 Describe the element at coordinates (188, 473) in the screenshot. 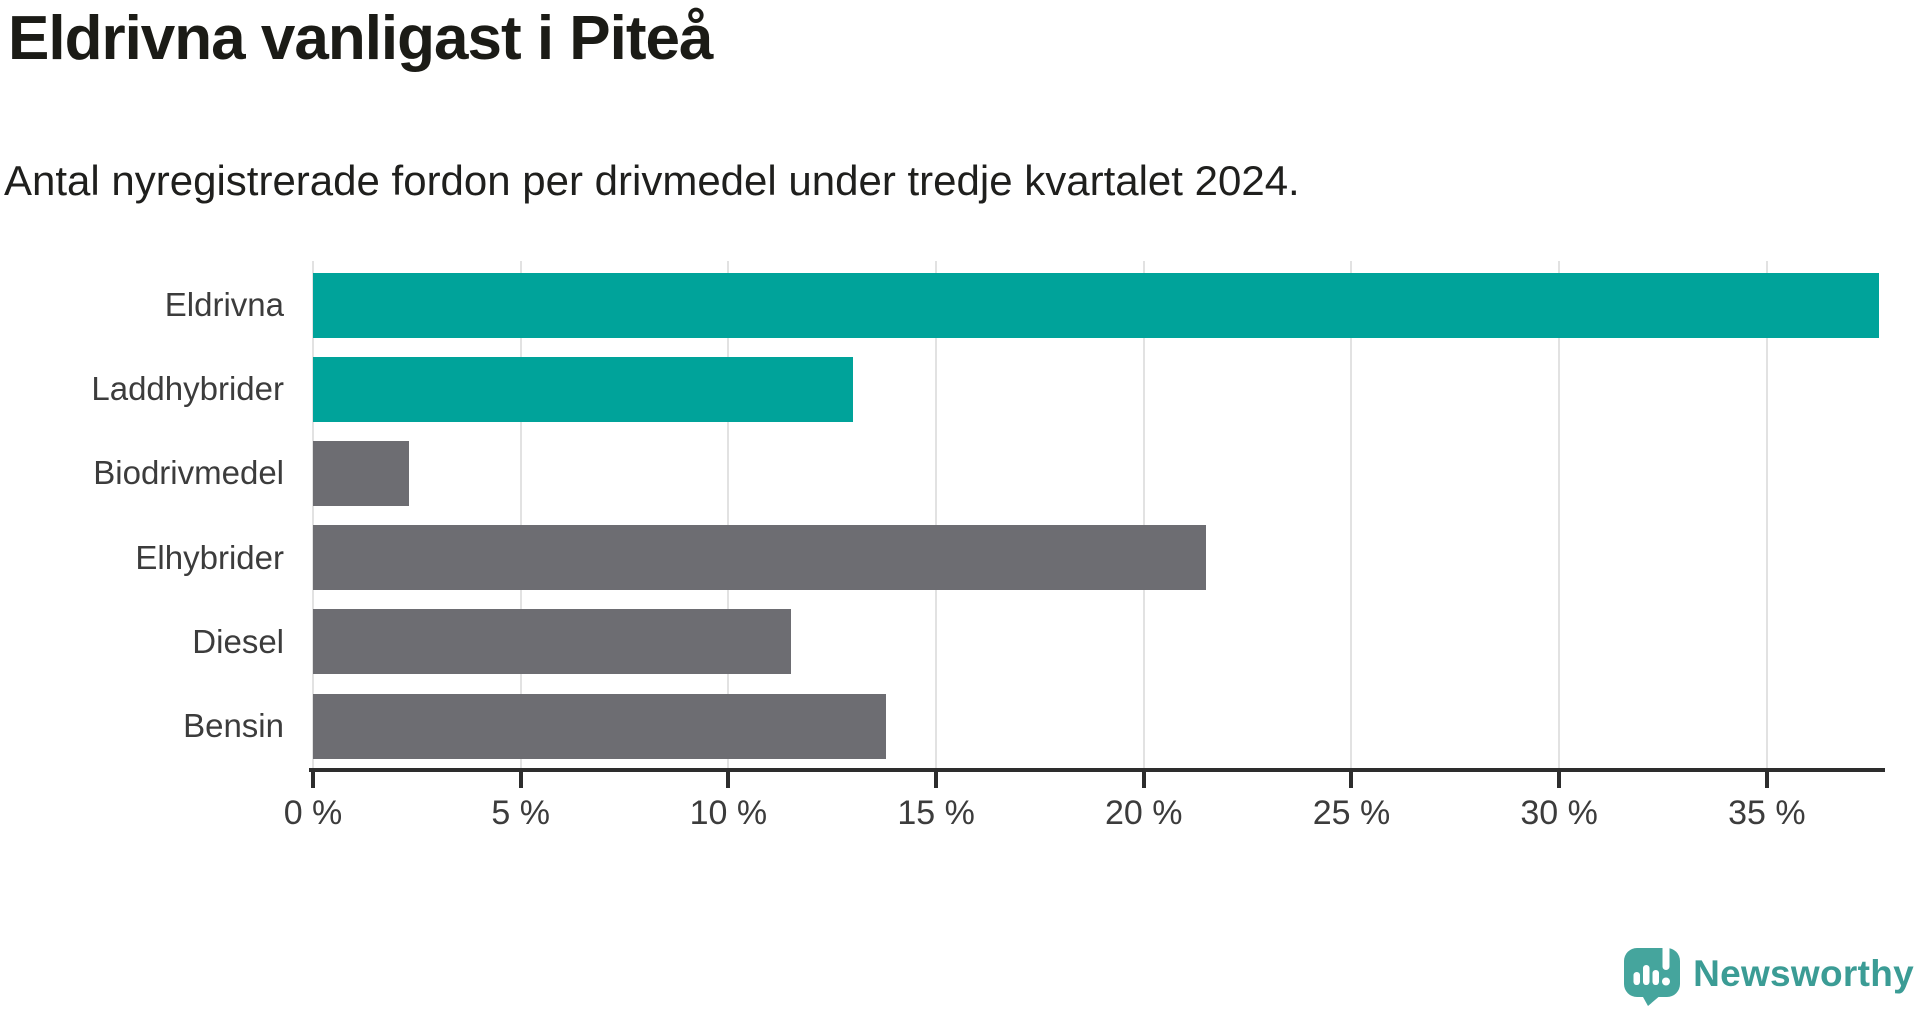

I see `category-label-biodrivmedel: Biodrivmedel` at that location.